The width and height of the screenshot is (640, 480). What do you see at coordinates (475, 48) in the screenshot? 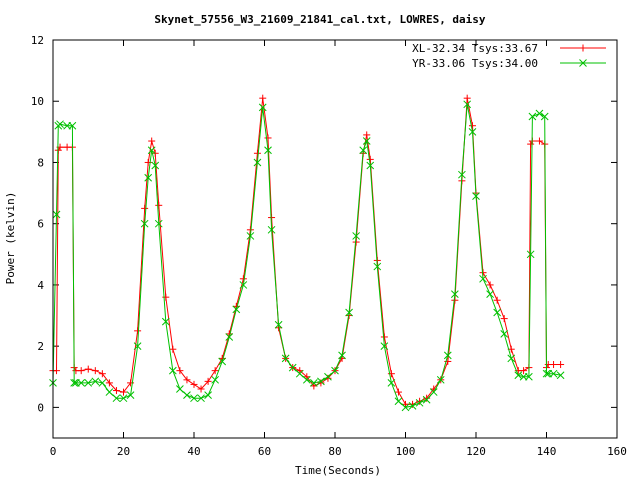
I see `legend-label-xl: XL-32.34 Tsys:33.67` at bounding box center [475, 48].